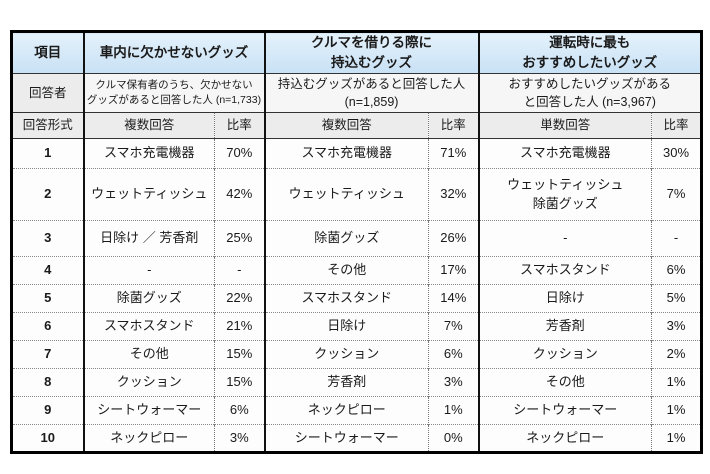 The width and height of the screenshot is (710, 474). Describe the element at coordinates (47, 410) in the screenshot. I see `rank-cell: 9` at that location.